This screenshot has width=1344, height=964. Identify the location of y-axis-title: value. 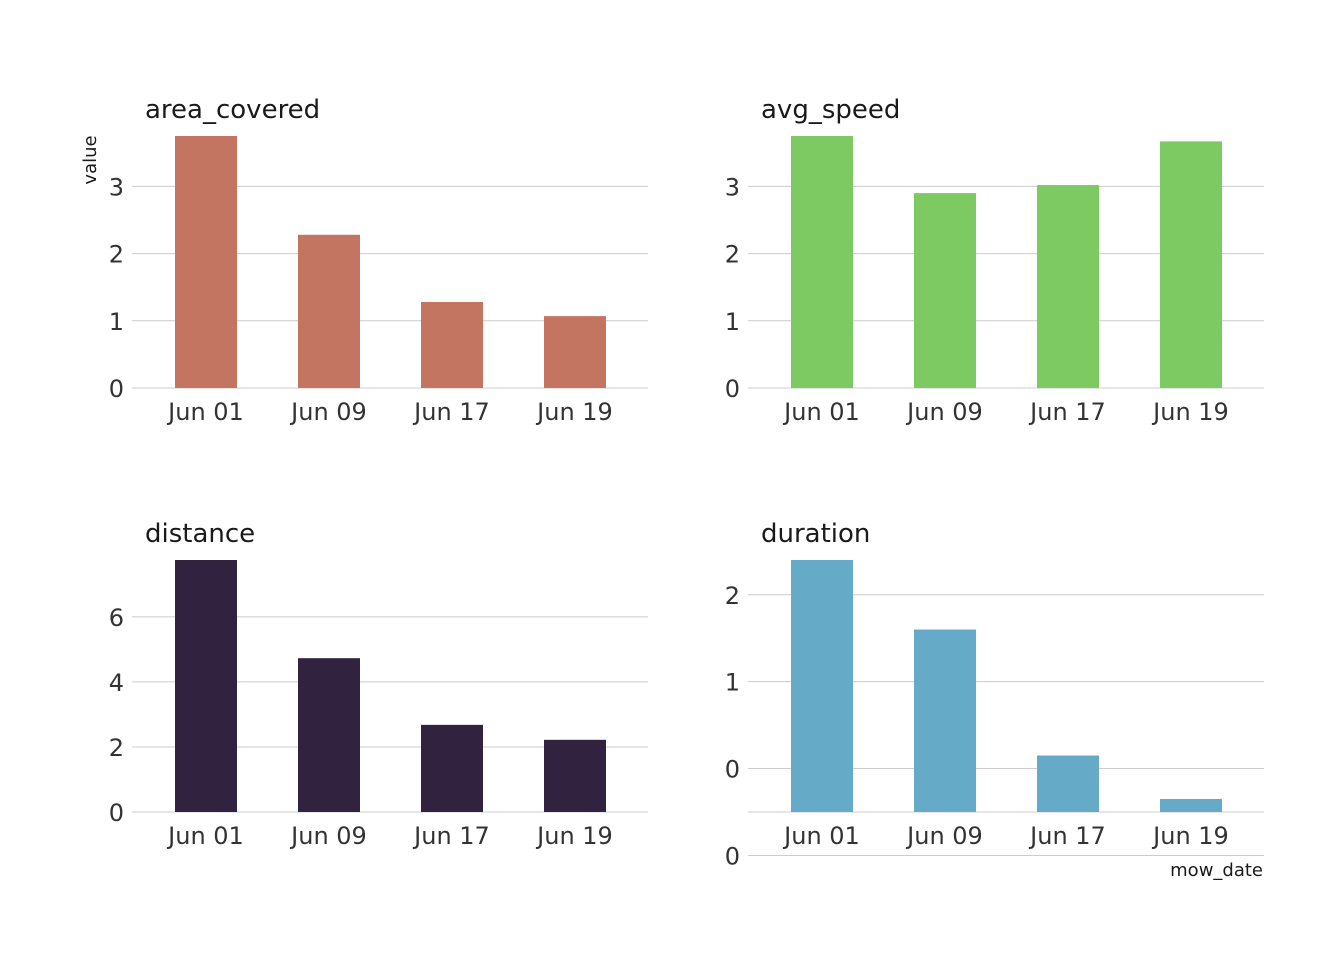
(90, 159).